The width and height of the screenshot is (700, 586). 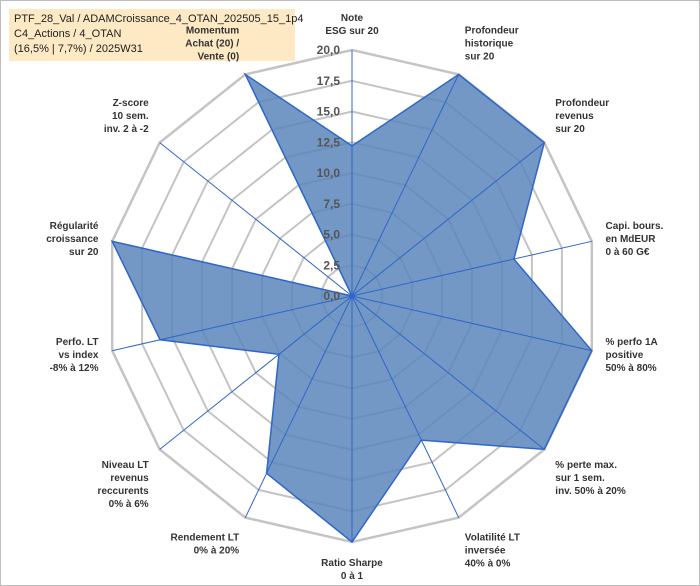 What do you see at coordinates (204, 537) in the screenshot?
I see `axis-label: Rendement LT` at bounding box center [204, 537].